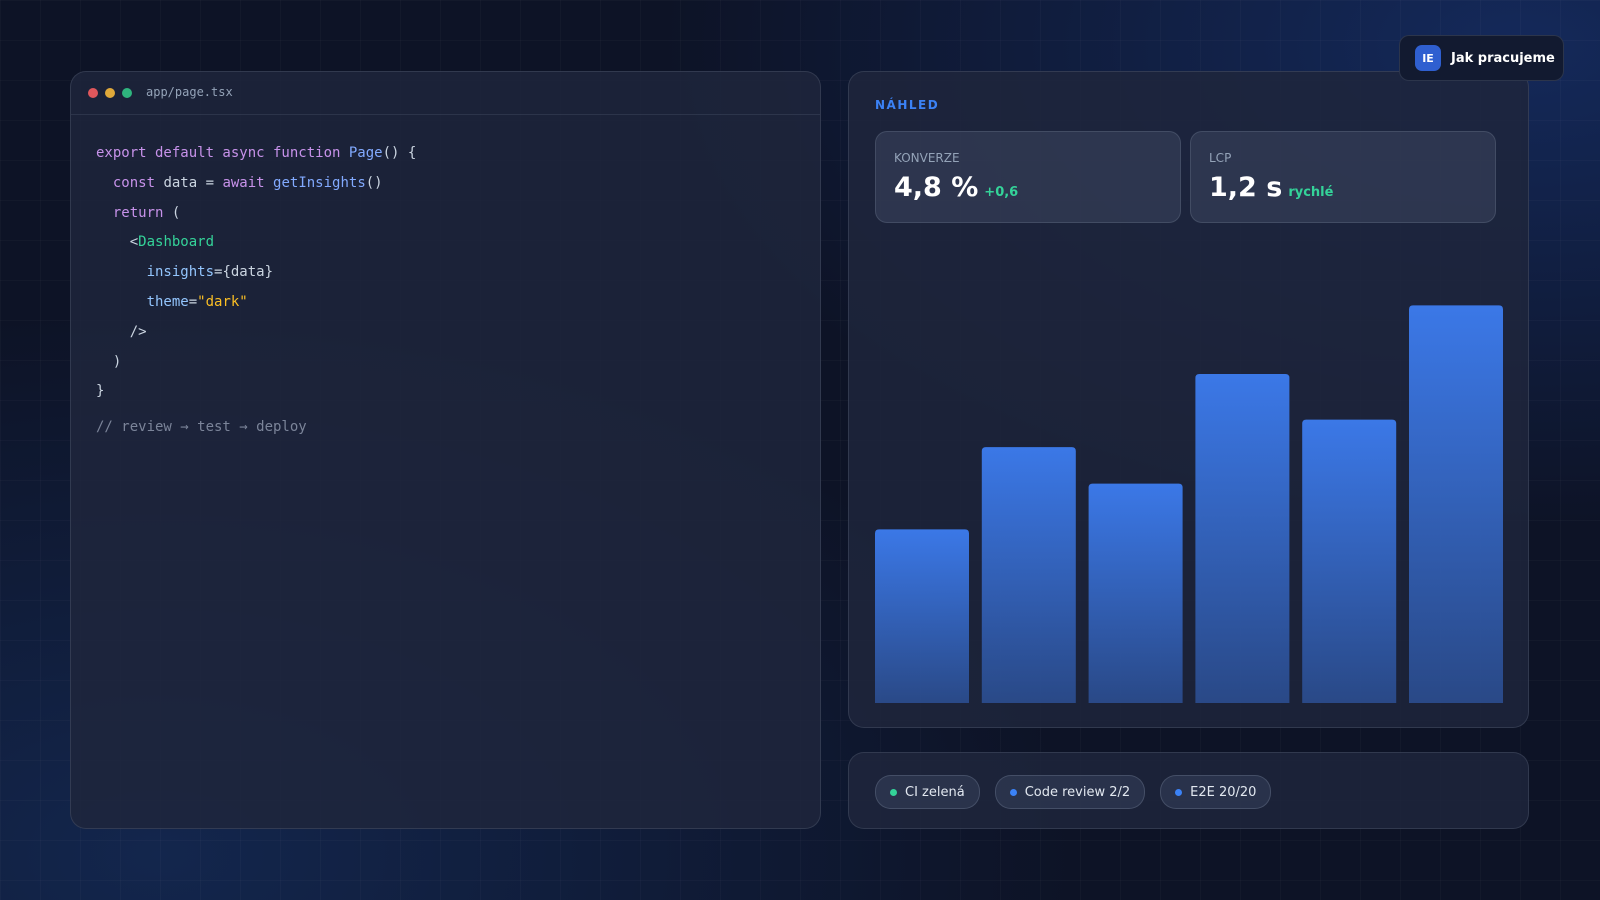 This screenshot has width=1600, height=900. Describe the element at coordinates (1503, 58) in the screenshot. I see `button-label: Jak pracujeme` at that location.